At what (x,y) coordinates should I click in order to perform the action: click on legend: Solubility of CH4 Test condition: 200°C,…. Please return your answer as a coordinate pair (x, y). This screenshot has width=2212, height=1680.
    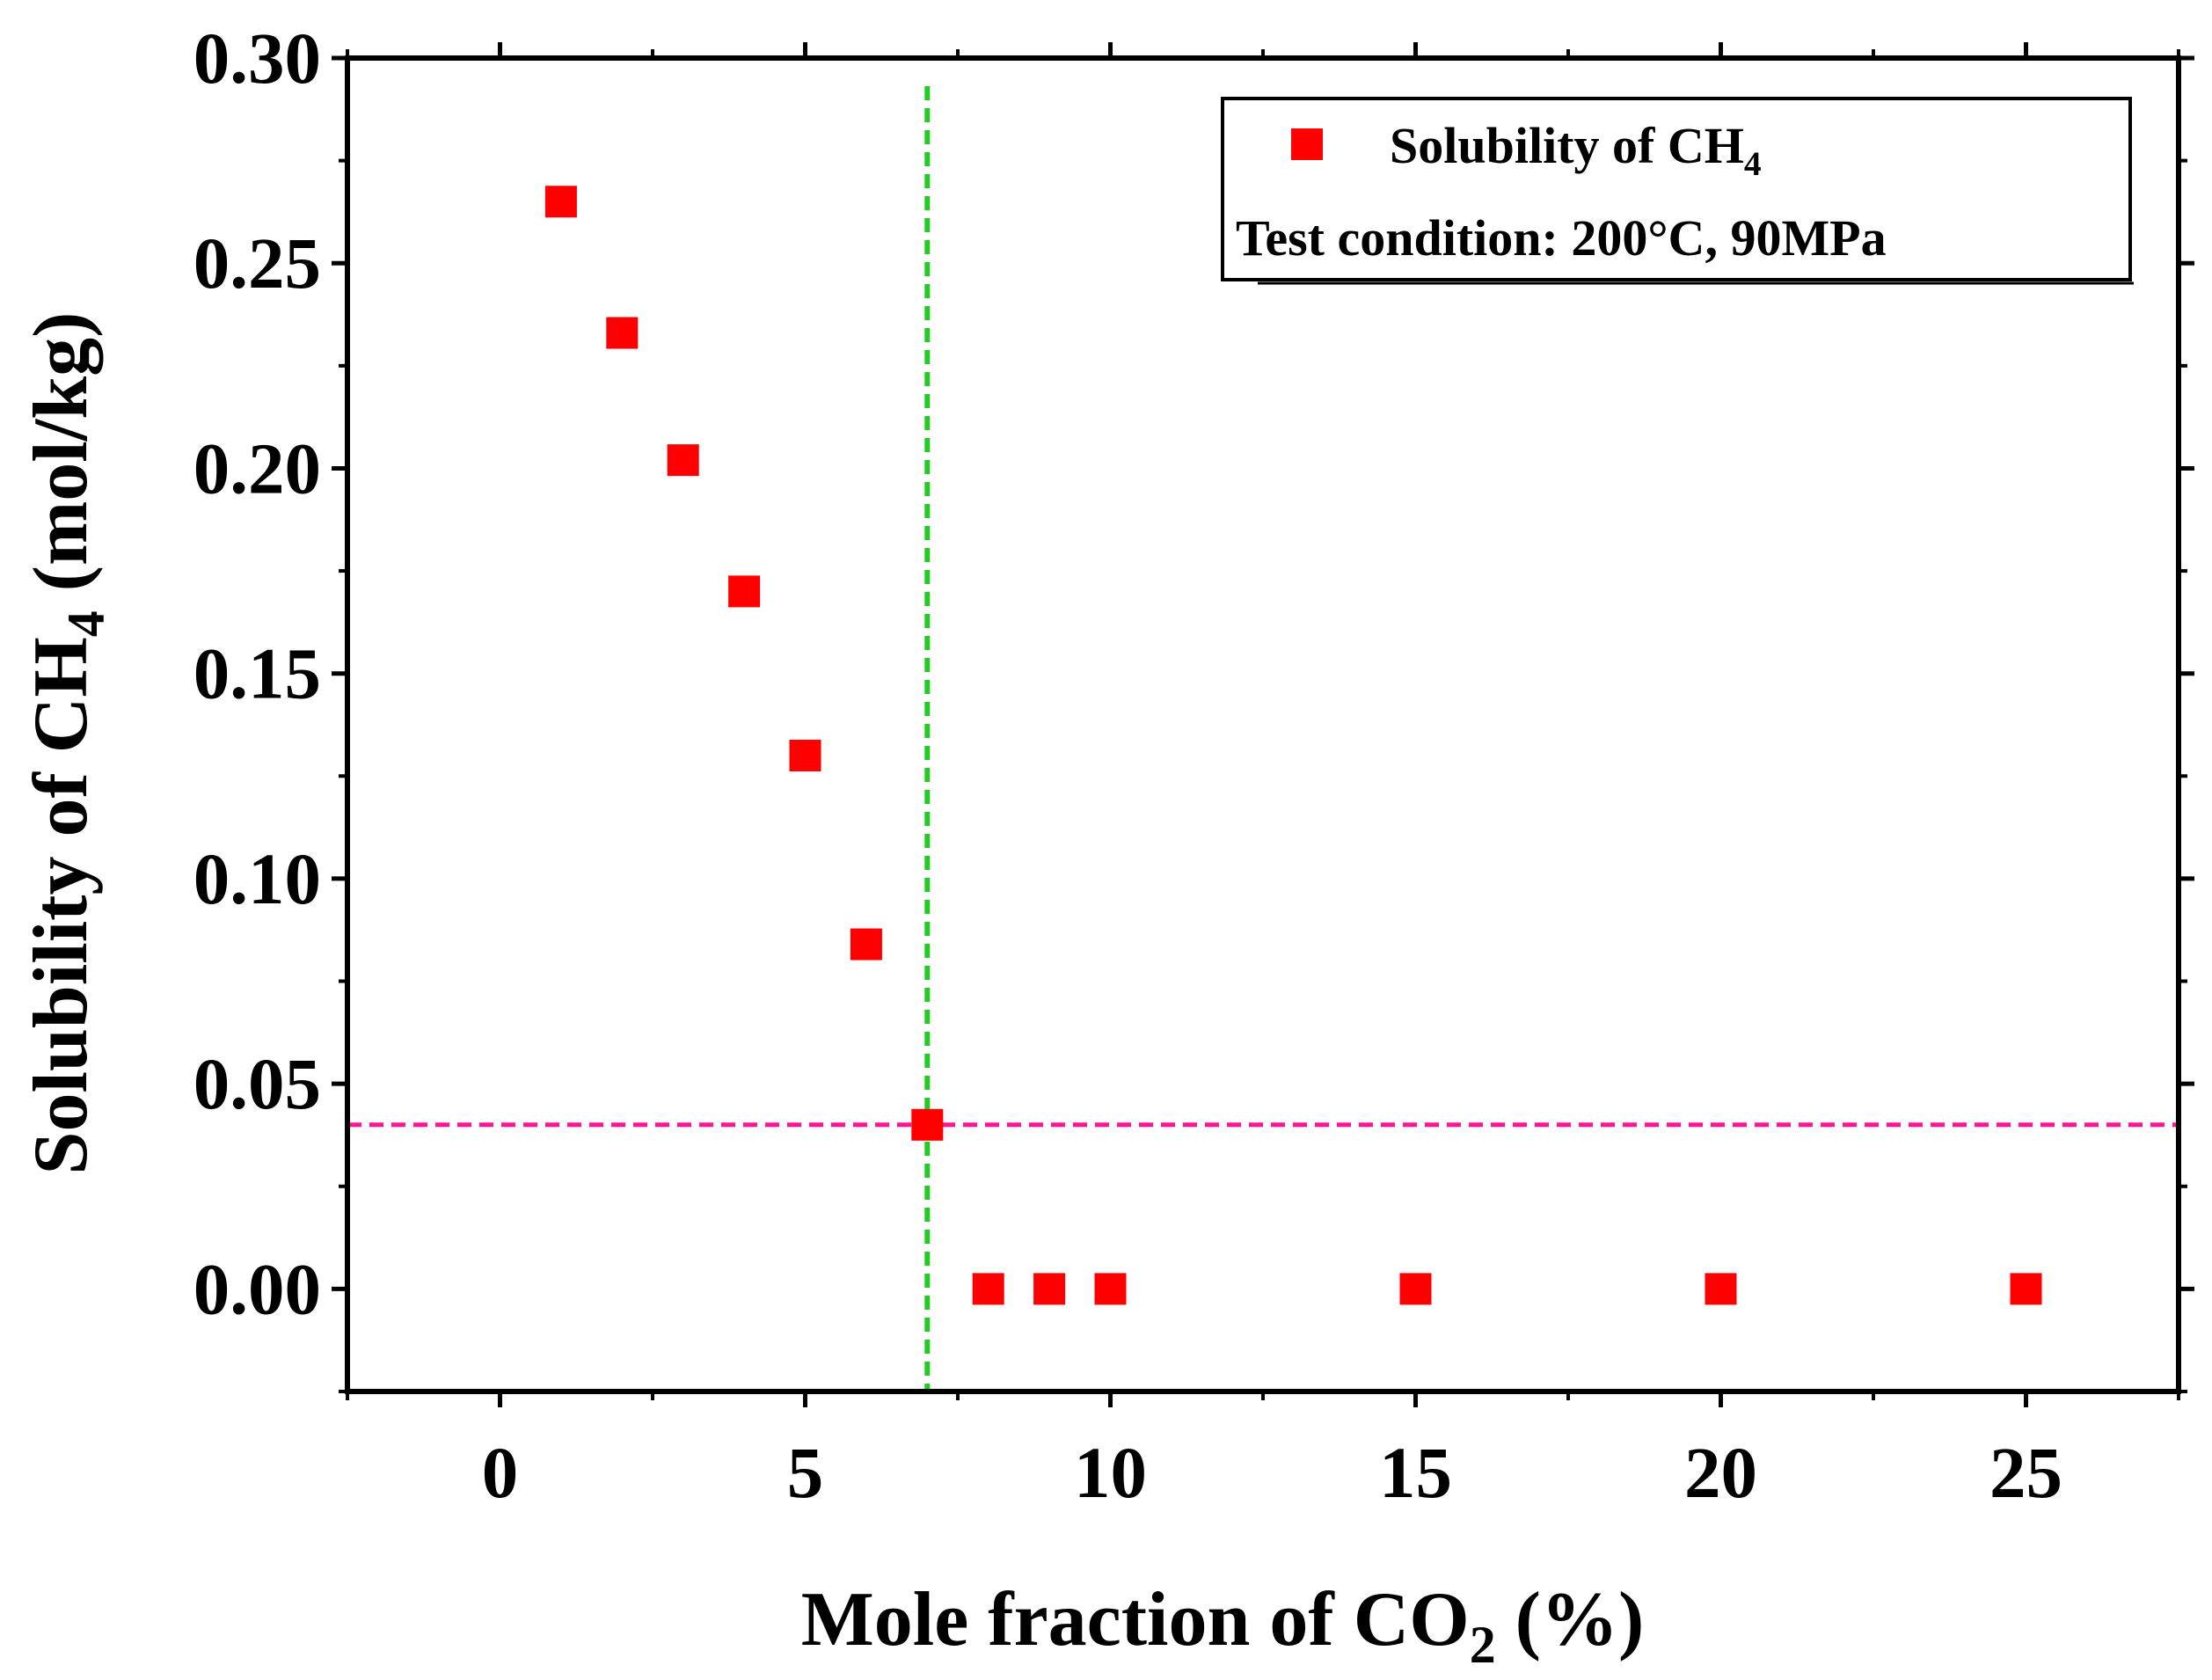
    Looking at the image, I should click on (1677, 191).